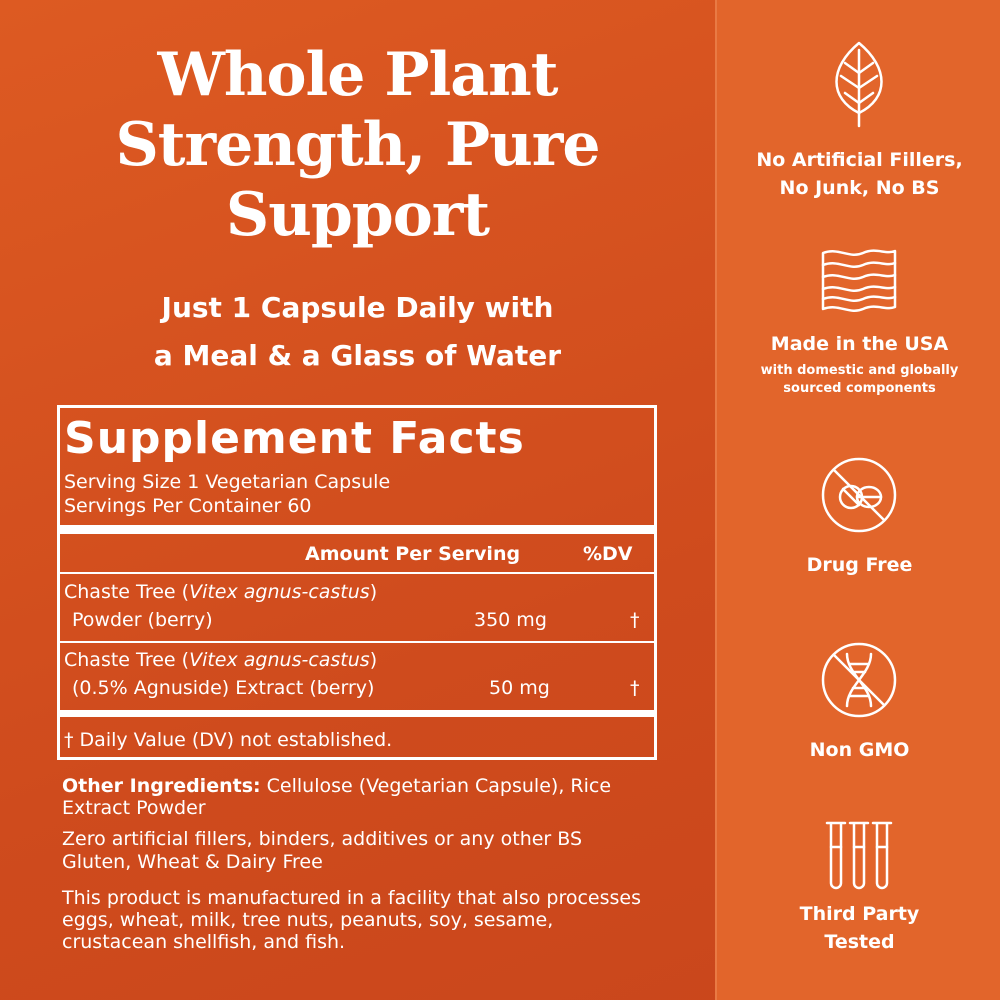 Image resolution: width=1000 pixels, height=1000 pixels. What do you see at coordinates (227, 482) in the screenshot?
I see `serving-size: Serving Size 1 Vegetarian Capsule` at bounding box center [227, 482].